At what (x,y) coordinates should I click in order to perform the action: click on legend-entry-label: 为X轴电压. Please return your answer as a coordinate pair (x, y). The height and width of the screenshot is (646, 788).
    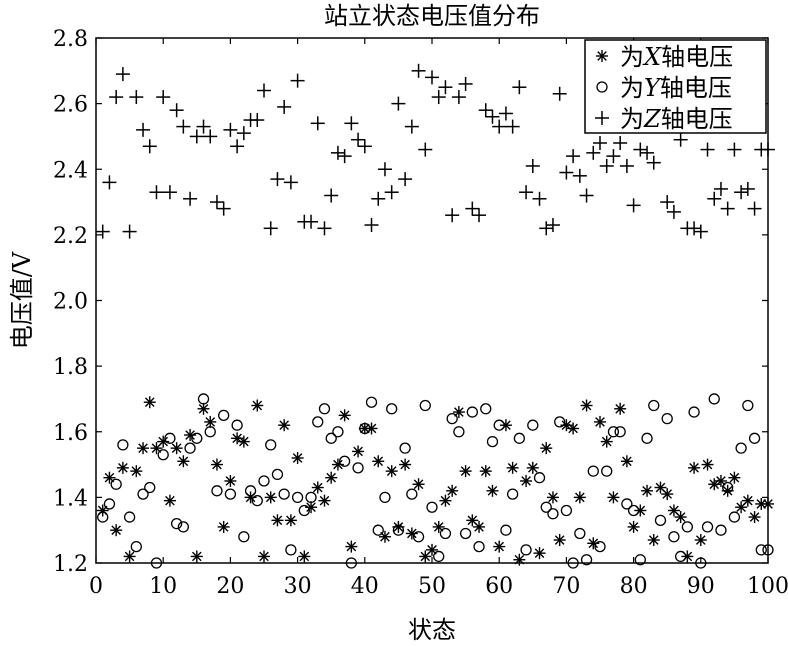
    Looking at the image, I should click on (676, 57).